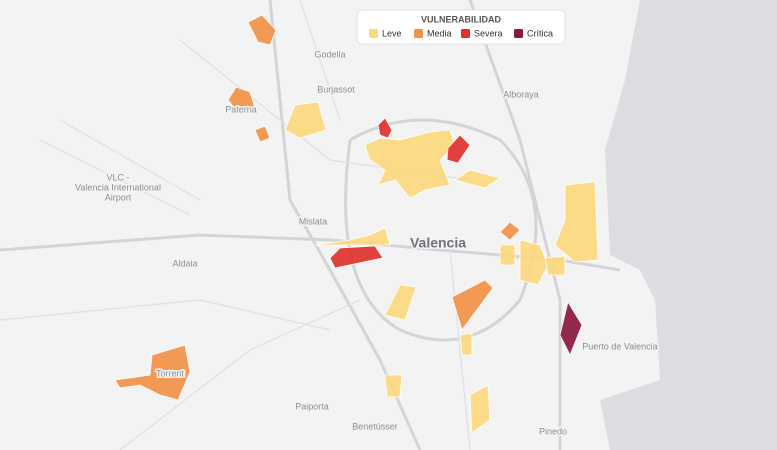 The width and height of the screenshot is (777, 450). Describe the element at coordinates (521, 94) in the screenshot. I see `place-label: Alboraya` at that location.